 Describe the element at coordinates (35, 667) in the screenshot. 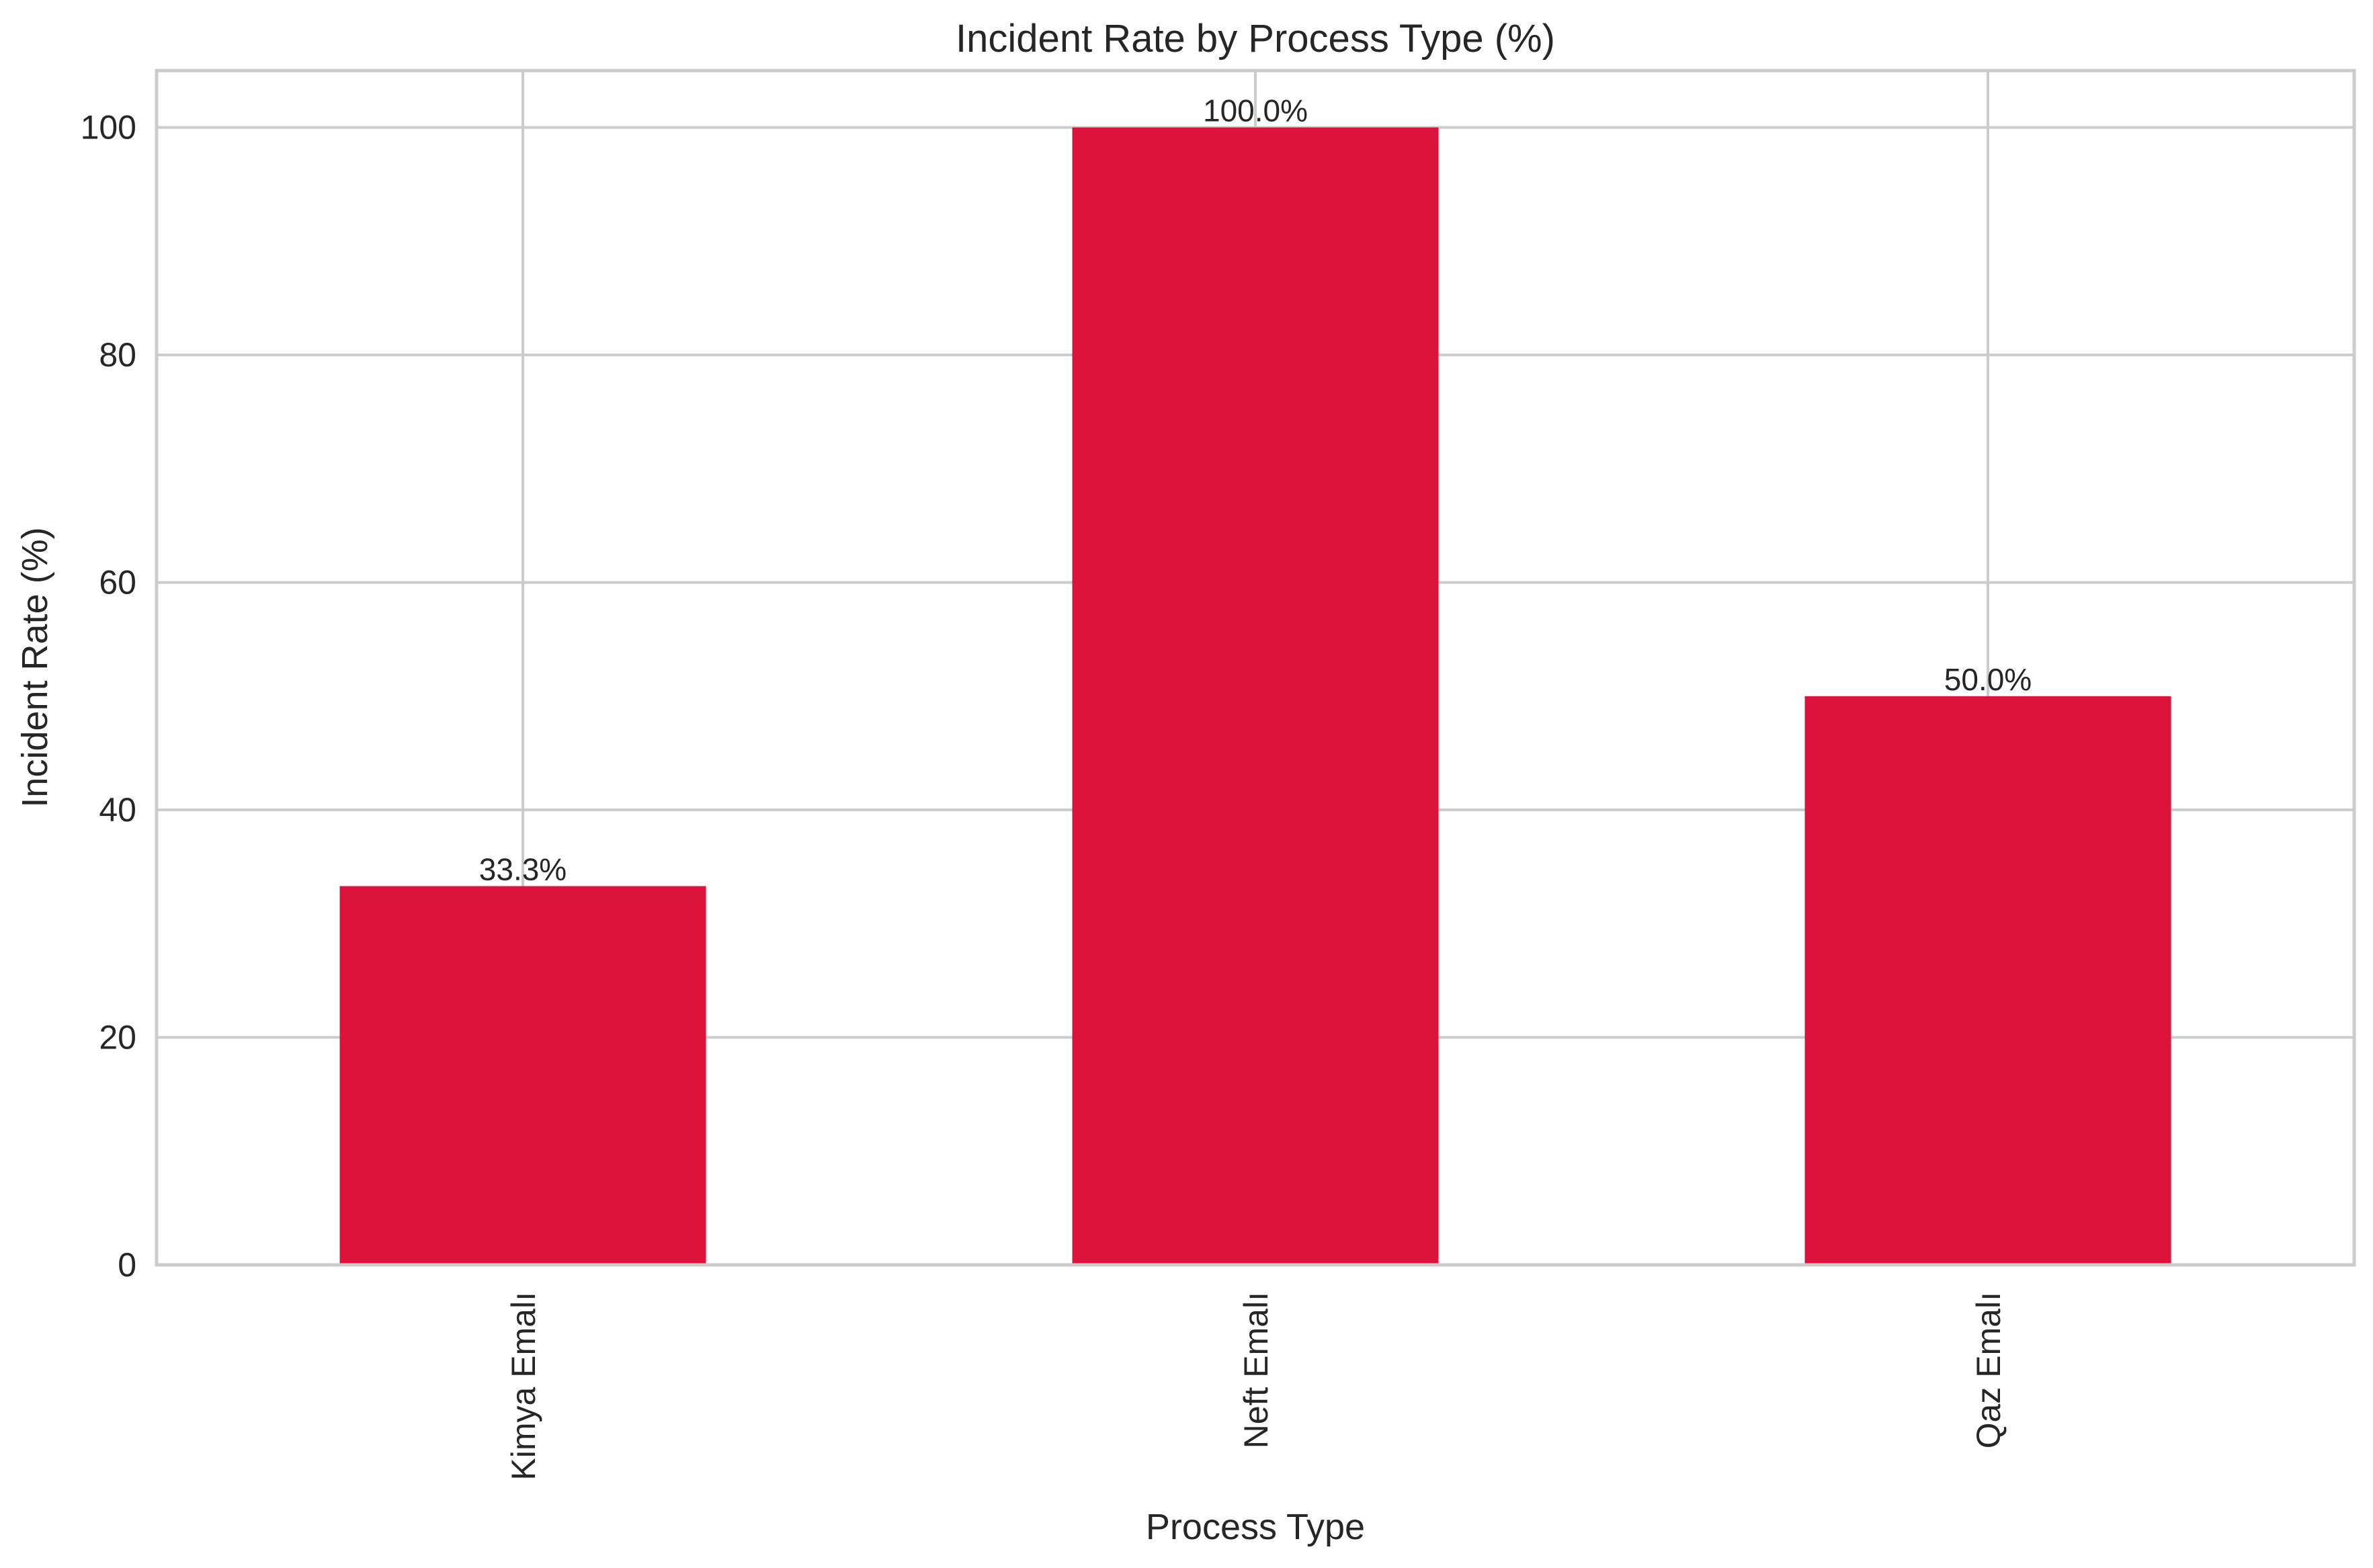

I see `y-axis-label: Incident Rate (%)` at that location.